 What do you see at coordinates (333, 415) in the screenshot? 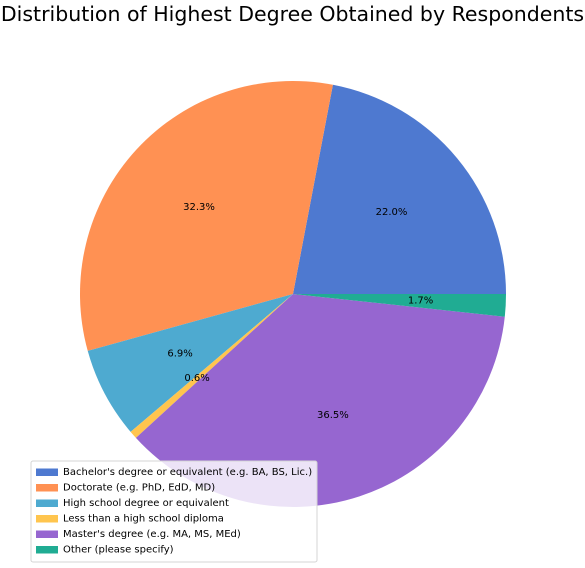
I see `pie-percent-label: 36.5%` at bounding box center [333, 415].